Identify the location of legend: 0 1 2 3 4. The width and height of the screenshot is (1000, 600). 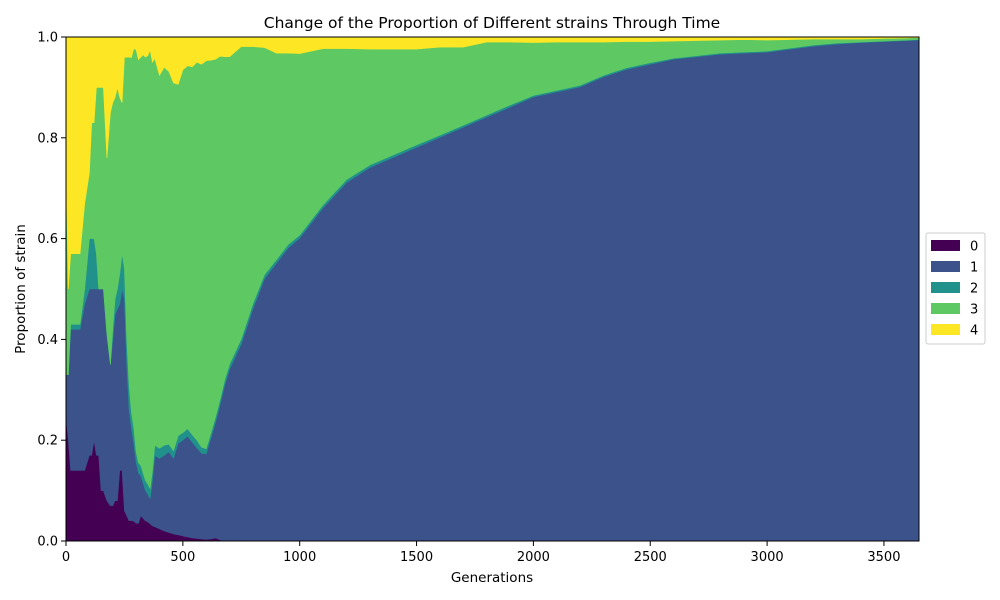
(955, 288).